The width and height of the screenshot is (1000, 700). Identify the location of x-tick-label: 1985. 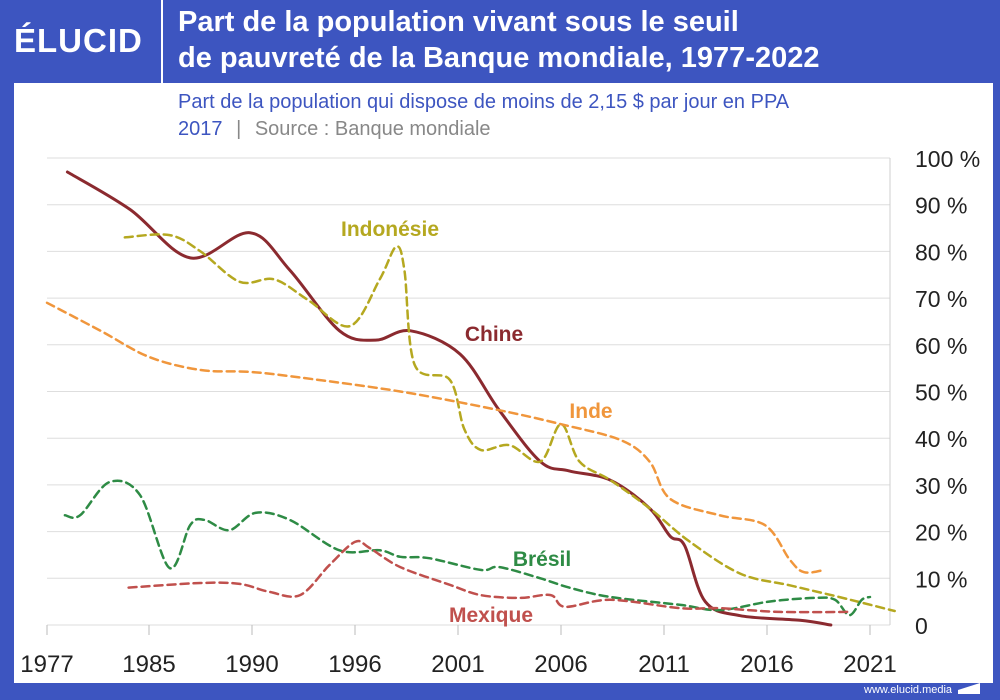
(148, 664).